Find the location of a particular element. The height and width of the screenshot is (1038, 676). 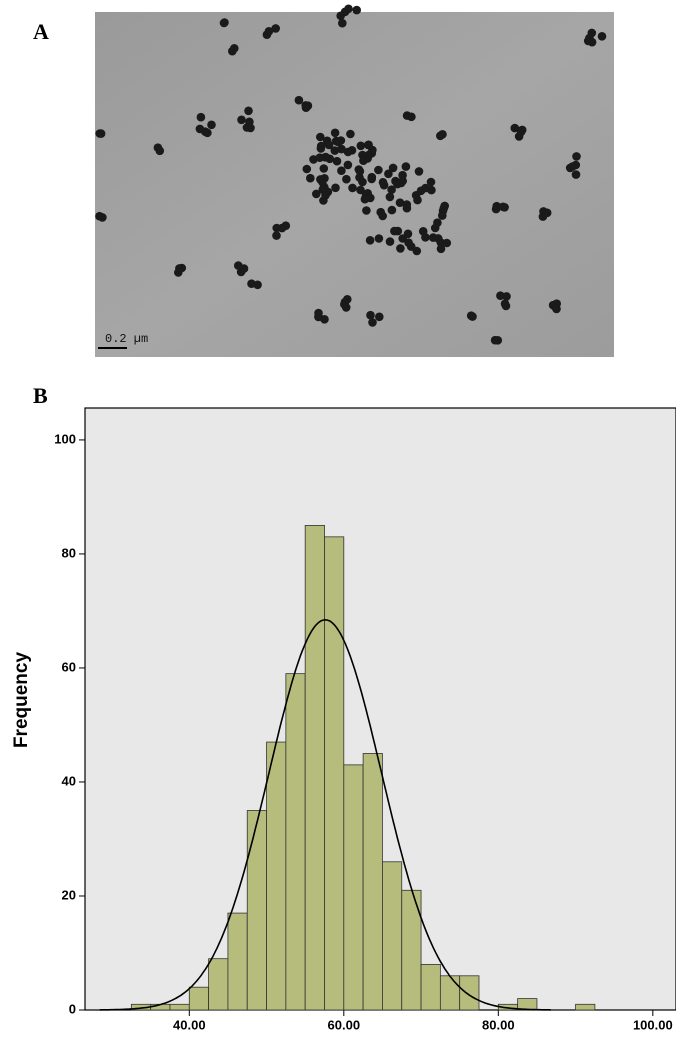

y-tick-label: 20 is located at coordinates (69, 894).